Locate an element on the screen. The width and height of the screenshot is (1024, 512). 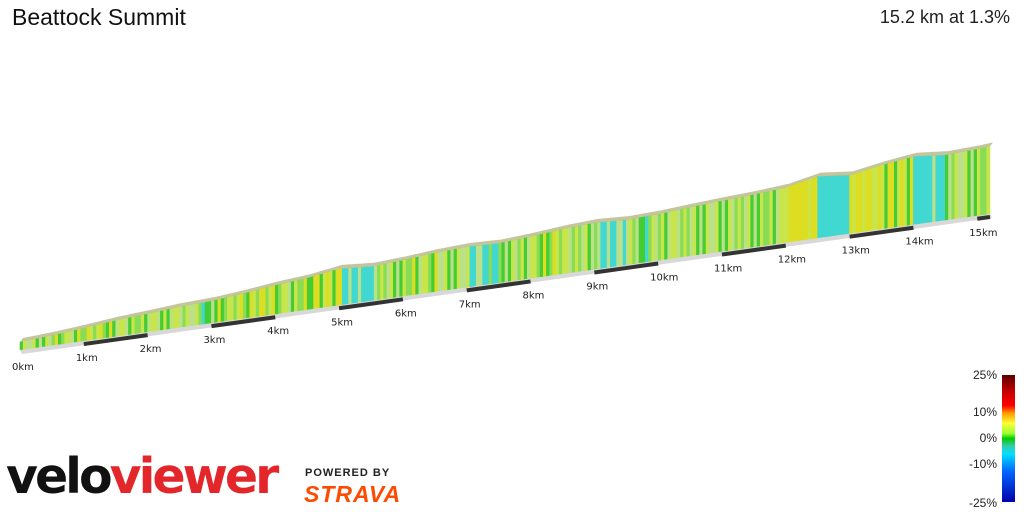
km-tick-label: 5km is located at coordinates (342, 322).